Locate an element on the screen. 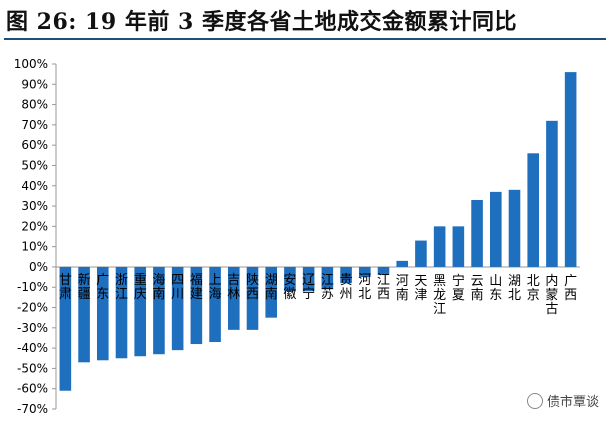 This screenshot has height=426, width=615. category-label: 黑龙江 is located at coordinates (439, 295).